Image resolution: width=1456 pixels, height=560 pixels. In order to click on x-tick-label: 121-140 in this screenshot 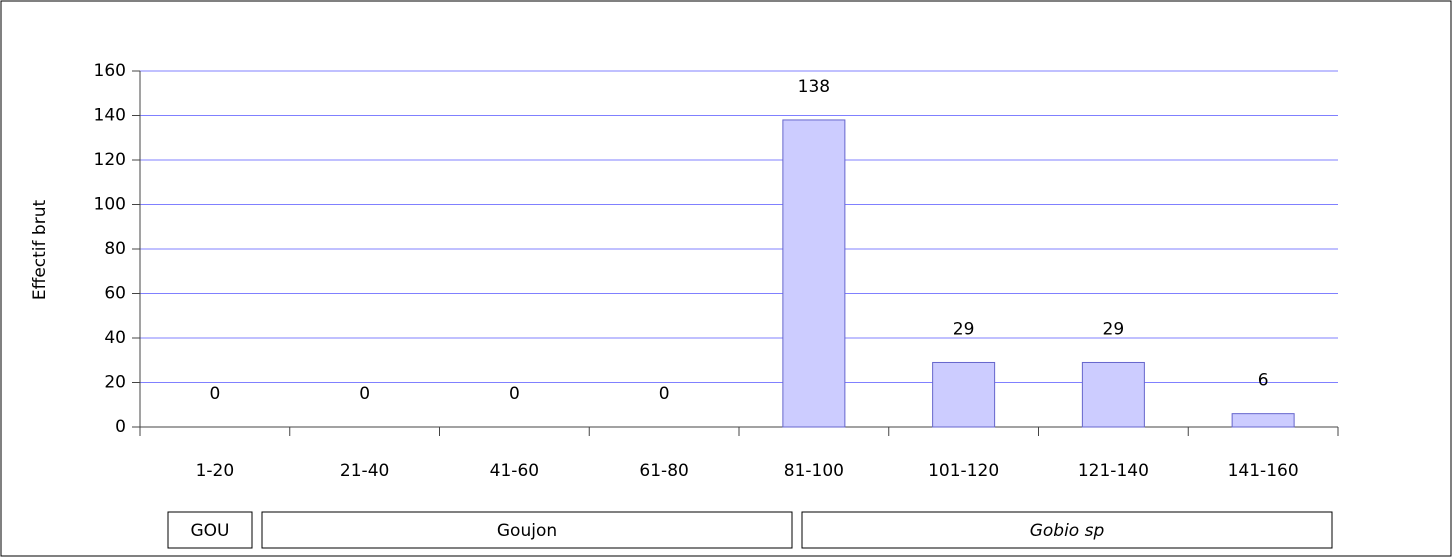, I will do `click(1113, 471)`.